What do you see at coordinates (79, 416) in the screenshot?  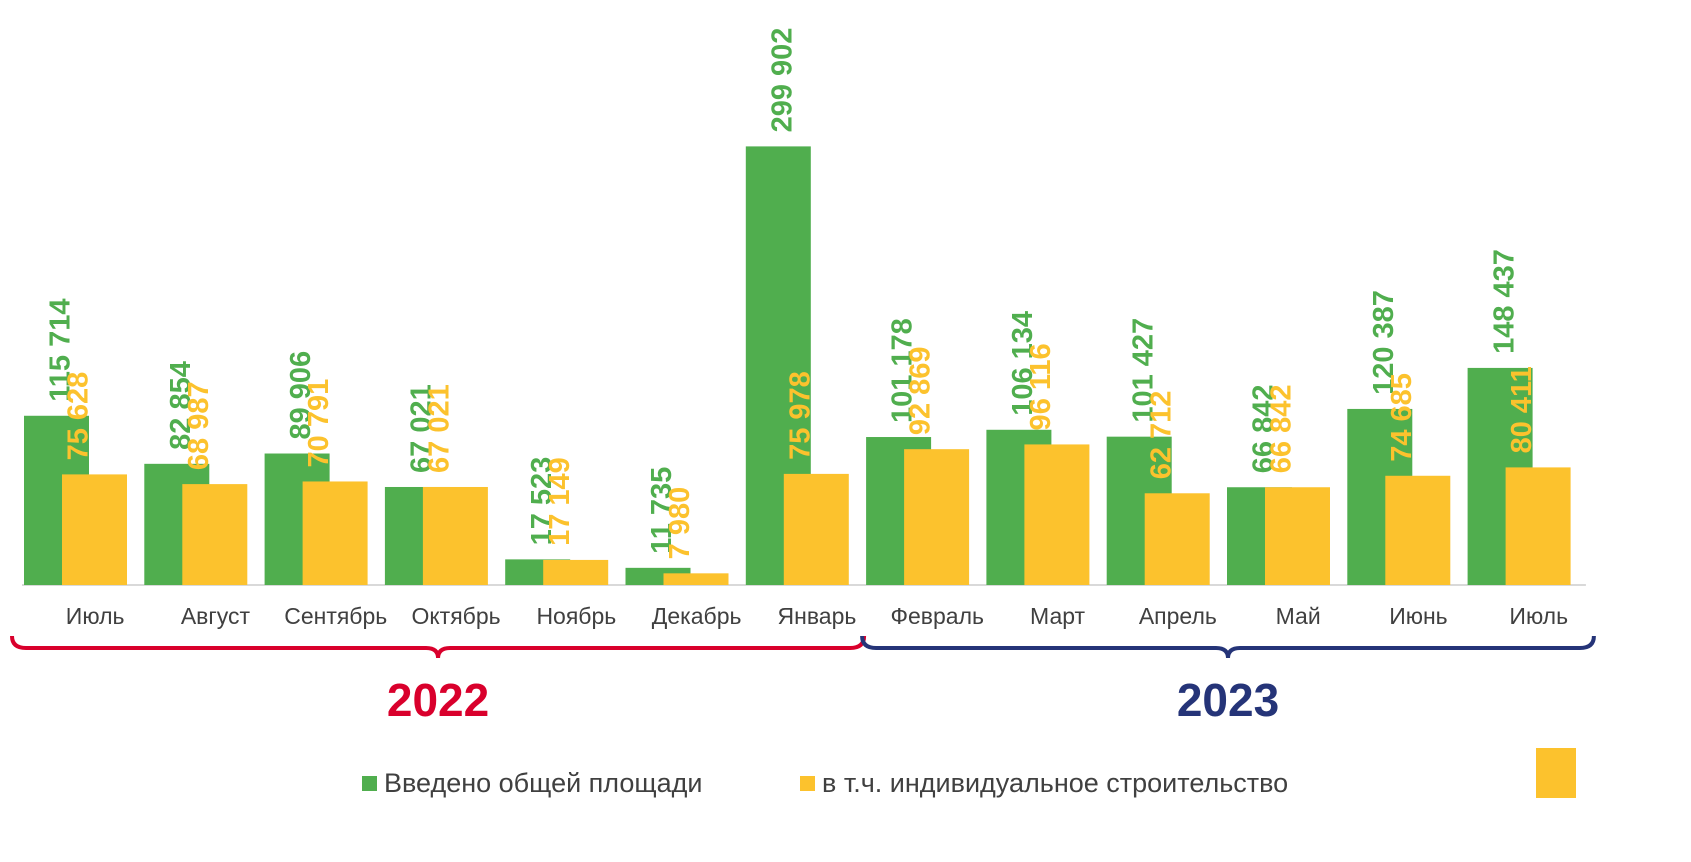 I see `value-label: 75 628` at bounding box center [79, 416].